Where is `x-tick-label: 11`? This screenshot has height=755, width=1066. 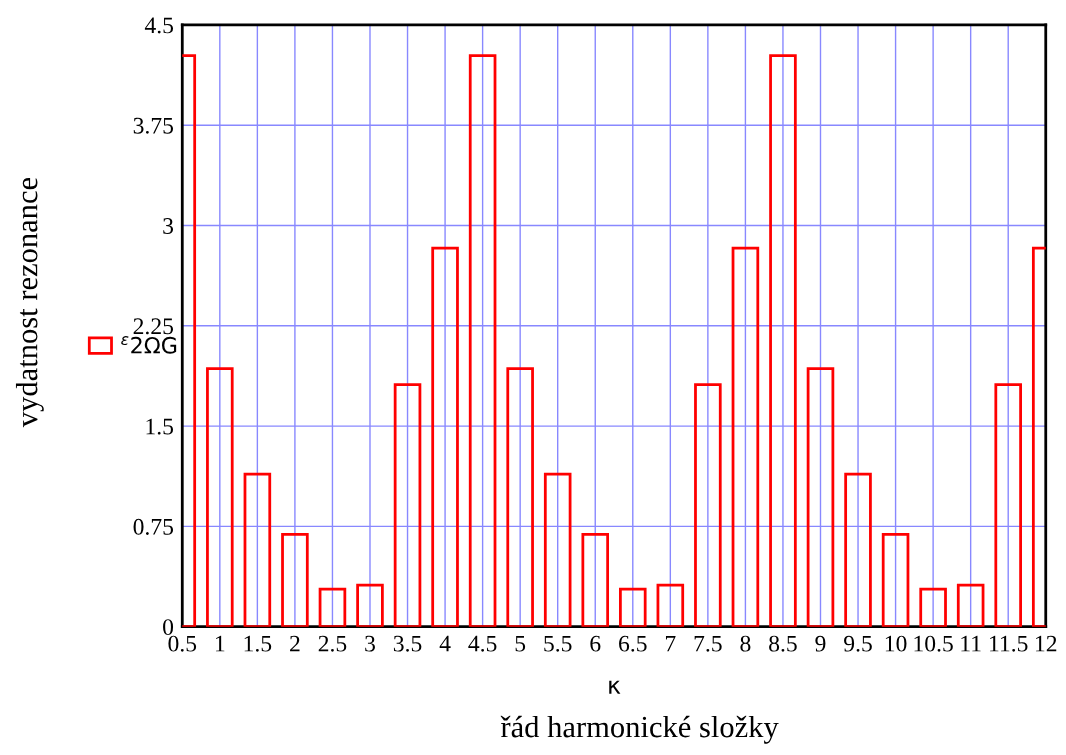 x-tick-label: 11 is located at coordinates (971, 643).